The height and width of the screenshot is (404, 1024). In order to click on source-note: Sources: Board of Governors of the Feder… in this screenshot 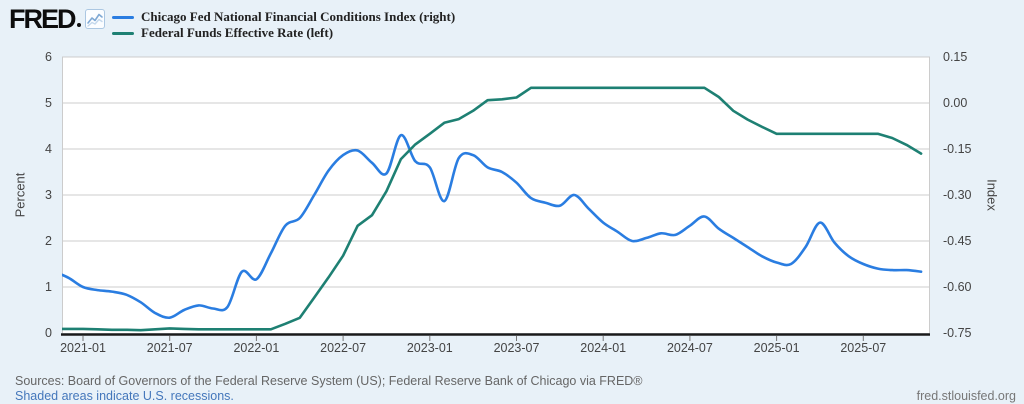, I will do `click(329, 389)`.